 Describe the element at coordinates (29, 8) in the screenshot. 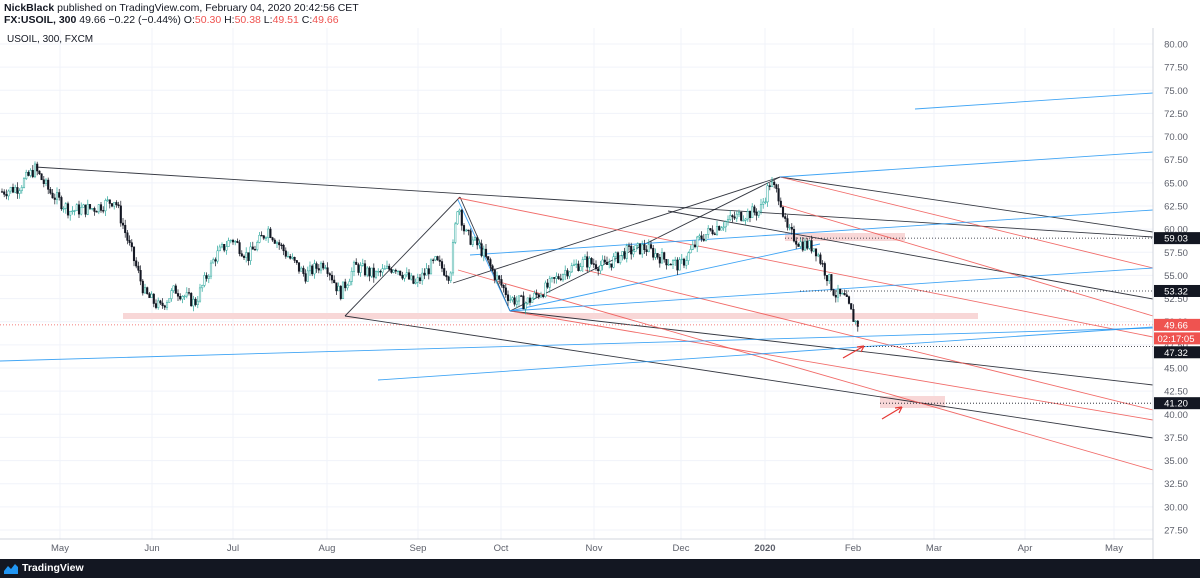

I see `author-name: NickBlack` at that location.